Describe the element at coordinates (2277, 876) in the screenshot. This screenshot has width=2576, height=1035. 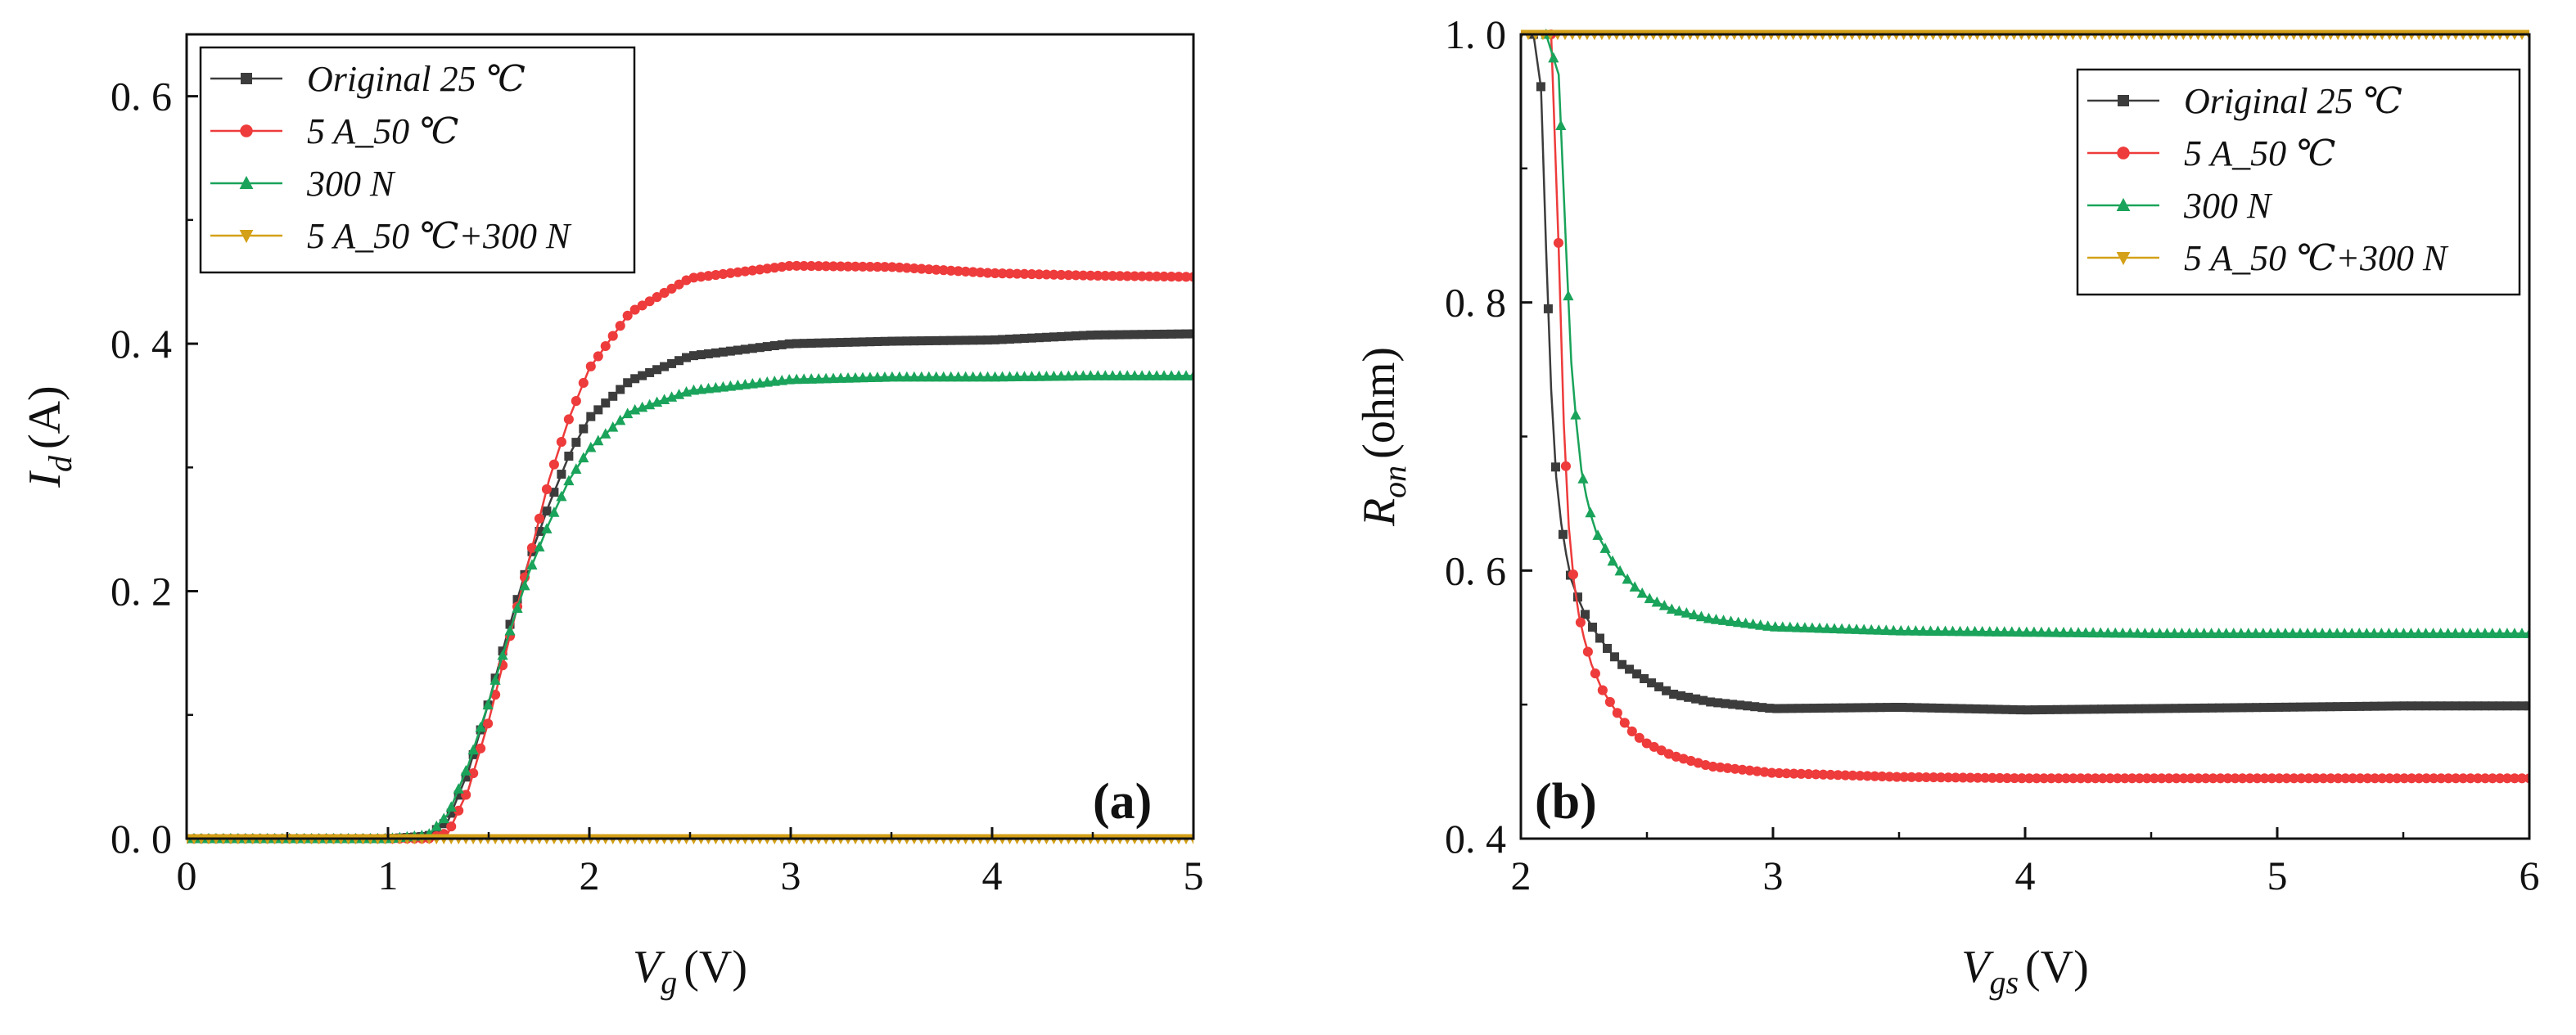
I see `x-tick-label: 5` at that location.